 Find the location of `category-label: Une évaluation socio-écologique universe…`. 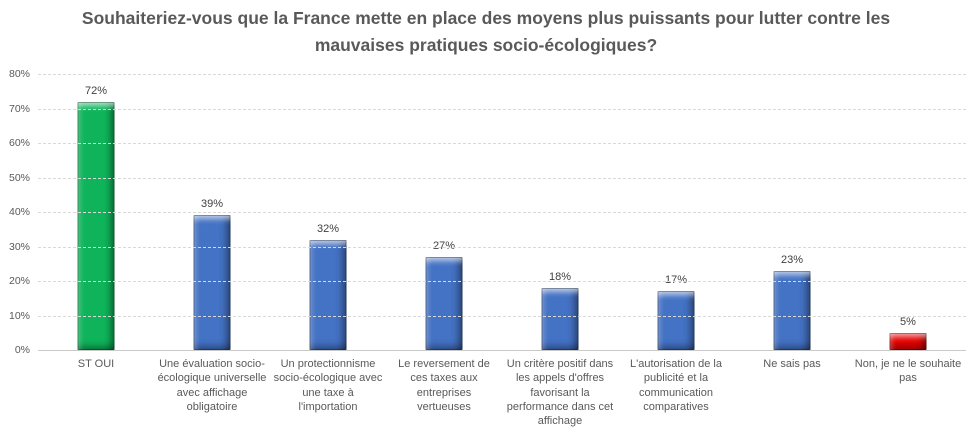

category-label: Une évaluation socio-écologique universe… is located at coordinates (212, 385).